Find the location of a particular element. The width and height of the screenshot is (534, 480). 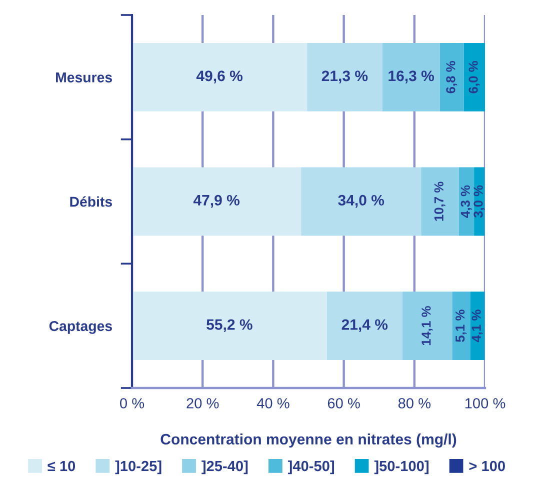

legend-label: ]40-50] is located at coordinates (311, 467).